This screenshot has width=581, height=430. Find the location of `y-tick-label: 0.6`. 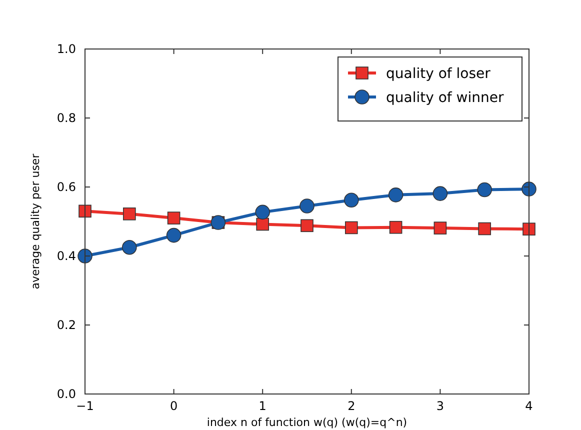

y-tick-label: 0.6 is located at coordinates (66, 187).